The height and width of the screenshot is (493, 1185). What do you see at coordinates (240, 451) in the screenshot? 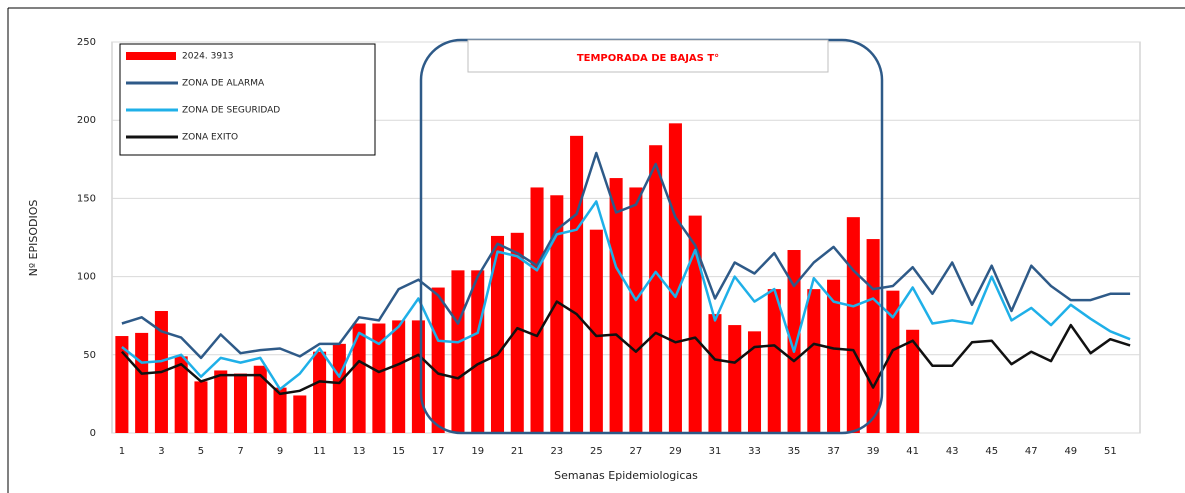
I see `x-tick-label: 7` at bounding box center [240, 451].